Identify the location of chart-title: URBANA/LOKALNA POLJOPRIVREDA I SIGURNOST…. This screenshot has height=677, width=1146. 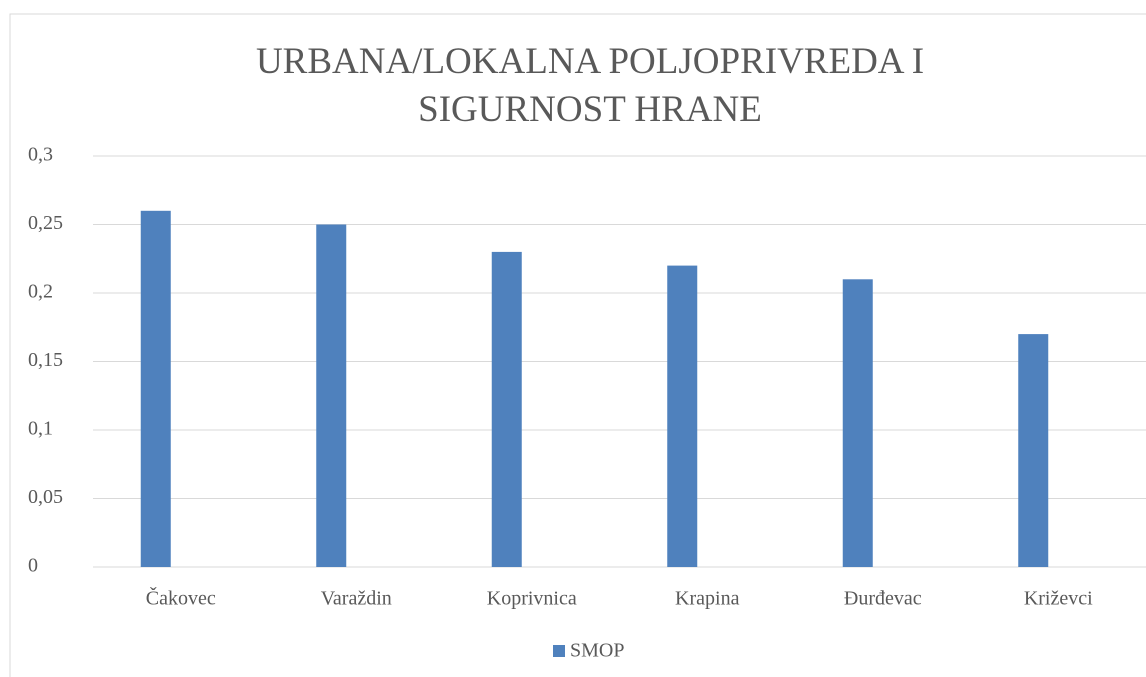
(590, 85).